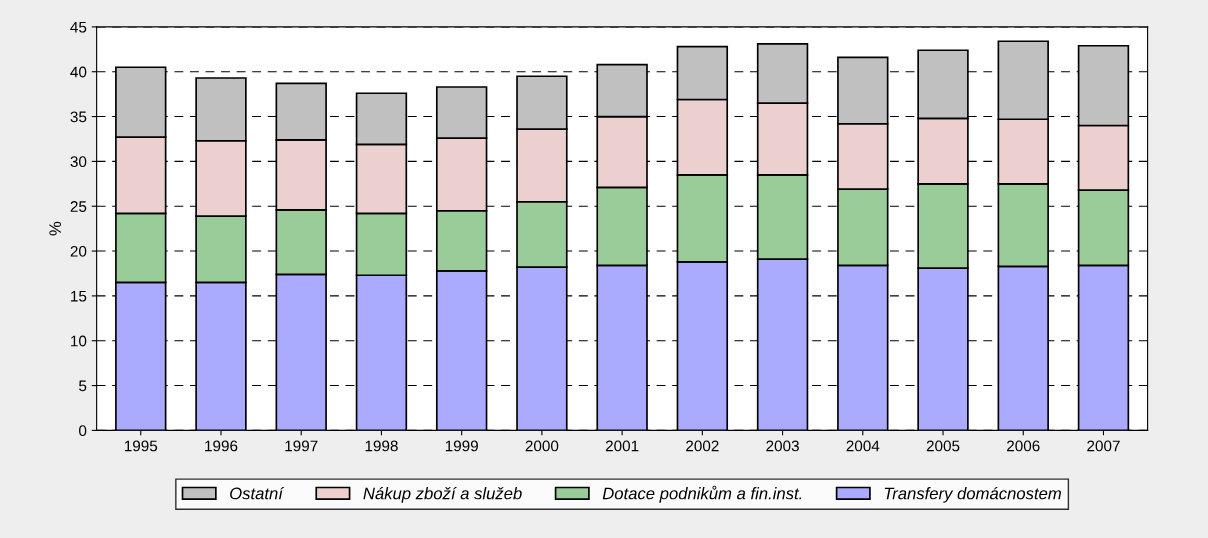  Describe the element at coordinates (221, 446) in the screenshot. I see `x-tick-label: 1996` at that location.